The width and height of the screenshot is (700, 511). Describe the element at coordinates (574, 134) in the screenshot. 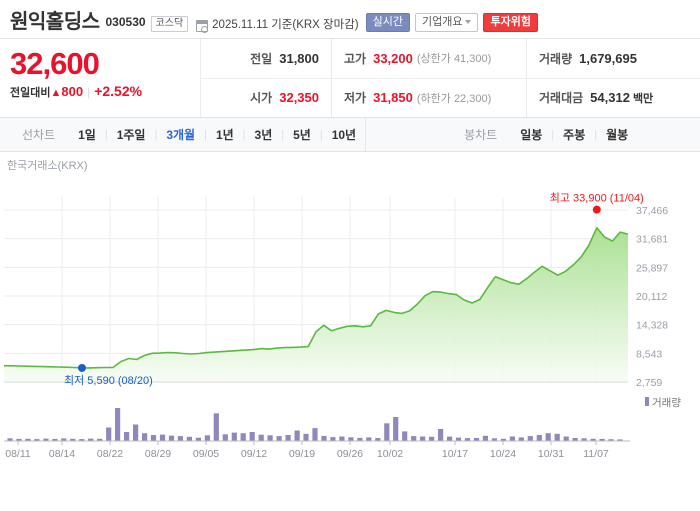

I see `tab-weekly-candle: 주봉` at that location.